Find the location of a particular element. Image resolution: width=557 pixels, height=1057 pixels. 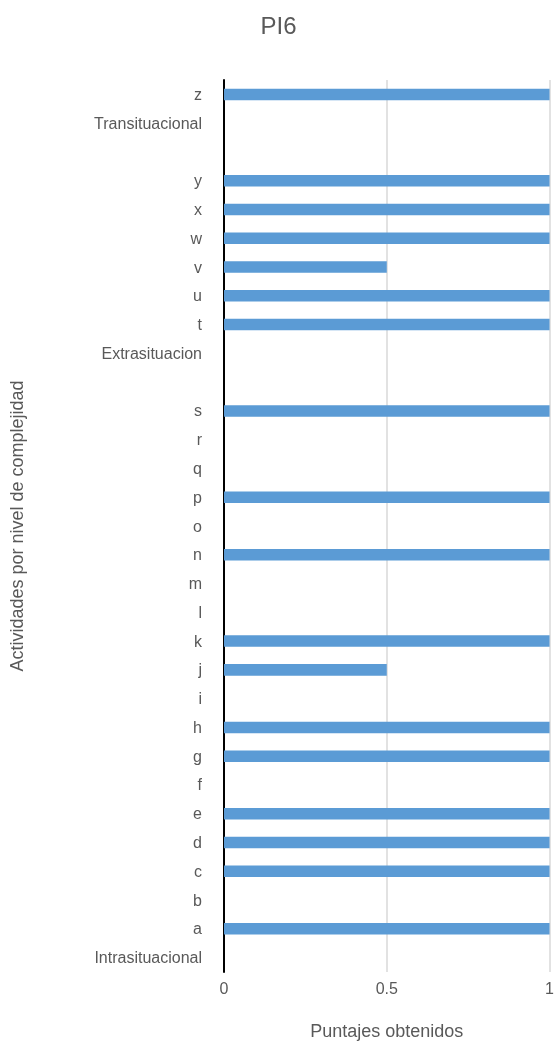

y-tick-label: u is located at coordinates (197, 296).